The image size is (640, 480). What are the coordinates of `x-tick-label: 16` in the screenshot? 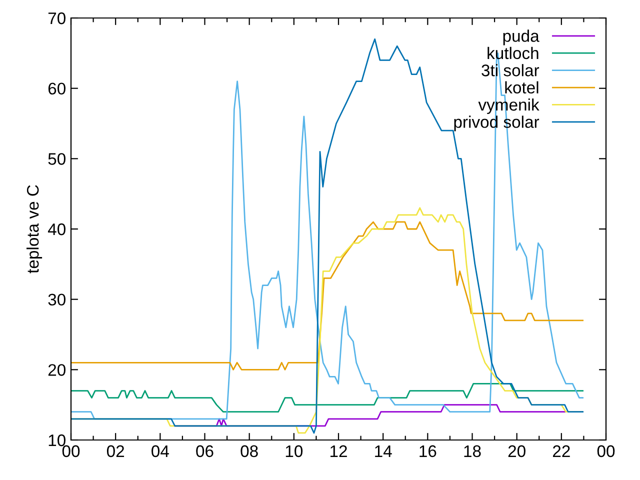 It's located at (428, 451).